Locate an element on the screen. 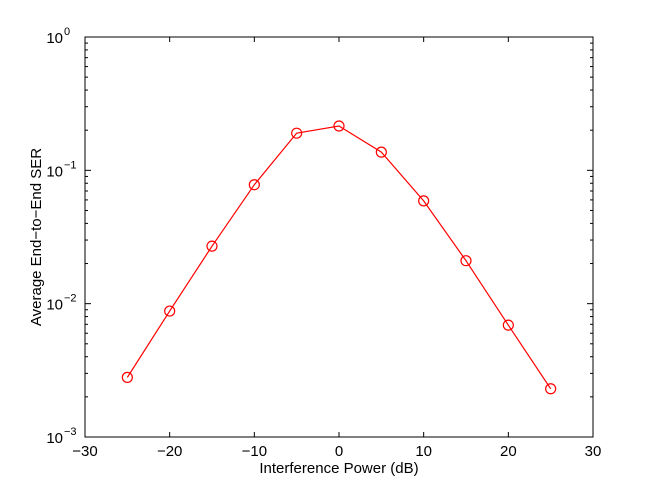 The width and height of the screenshot is (654, 496). y-tick-label-exponent: −1 is located at coordinates (70, 165).